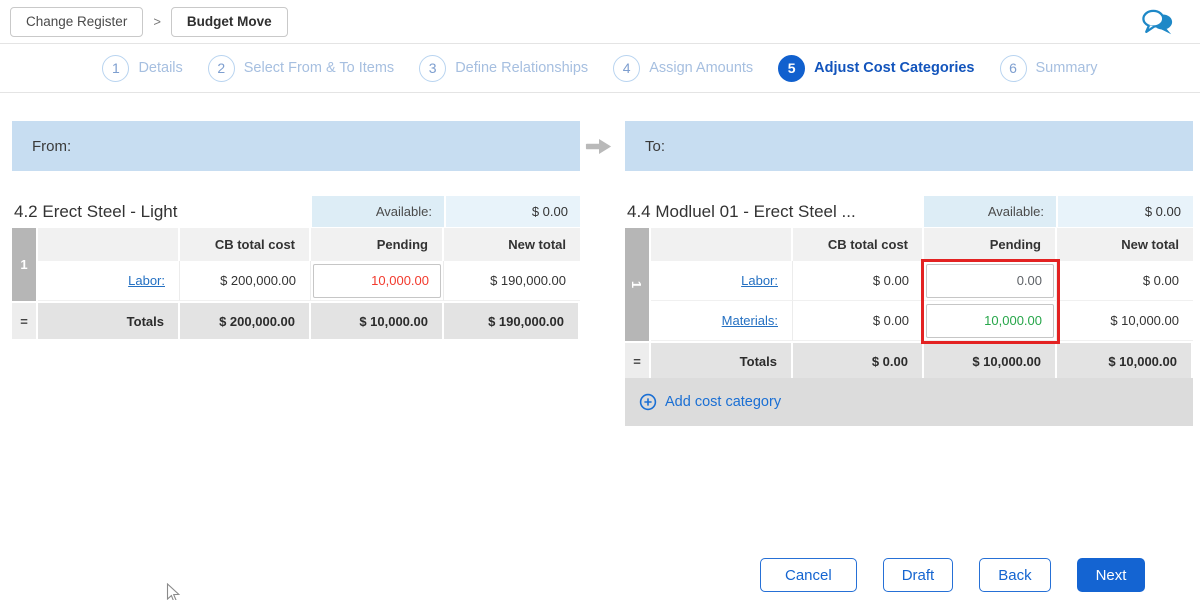  Describe the element at coordinates (377, 244) in the screenshot. I see `from-col-pending: Pending` at that location.